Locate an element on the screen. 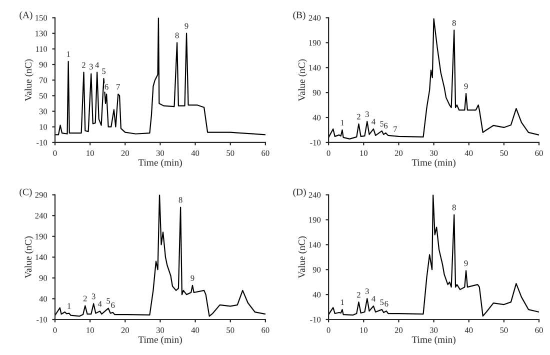  y-tick-label: 150 is located at coordinates (42, 18).